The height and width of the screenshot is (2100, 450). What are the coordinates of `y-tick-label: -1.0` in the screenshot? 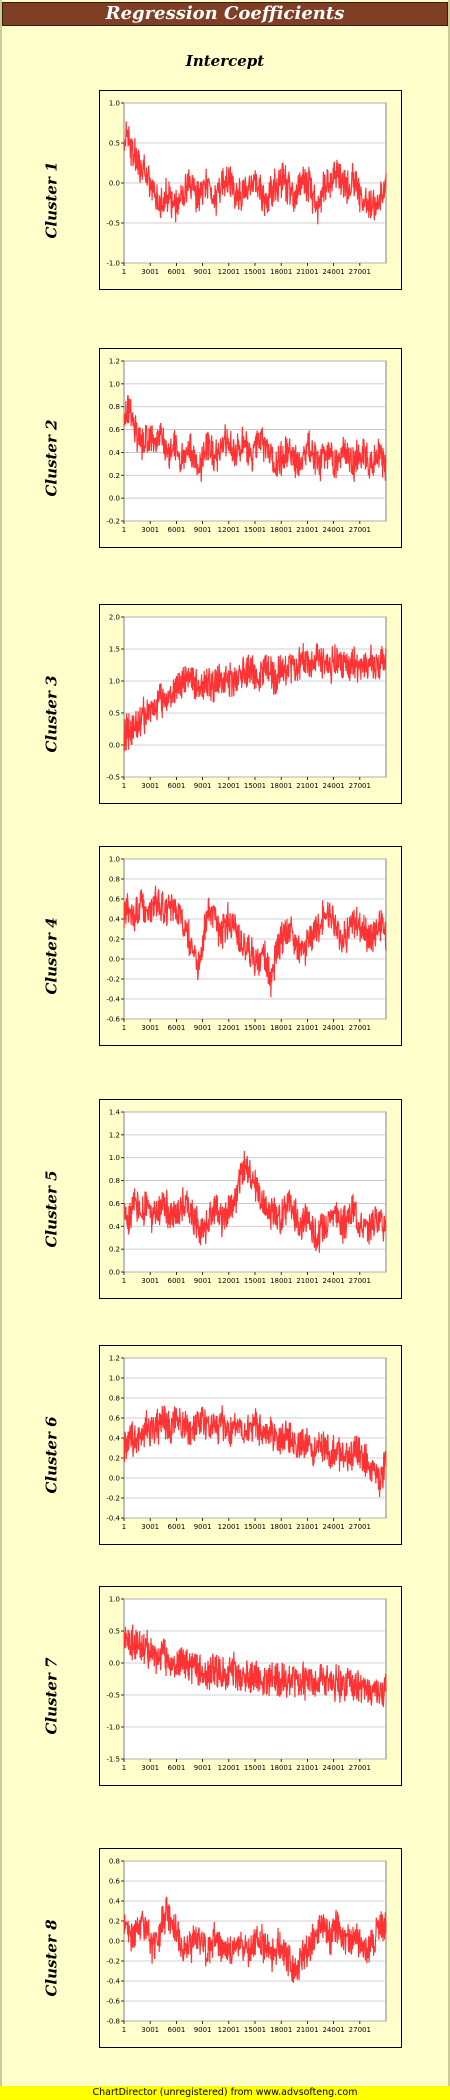 It's located at (113, 1728).